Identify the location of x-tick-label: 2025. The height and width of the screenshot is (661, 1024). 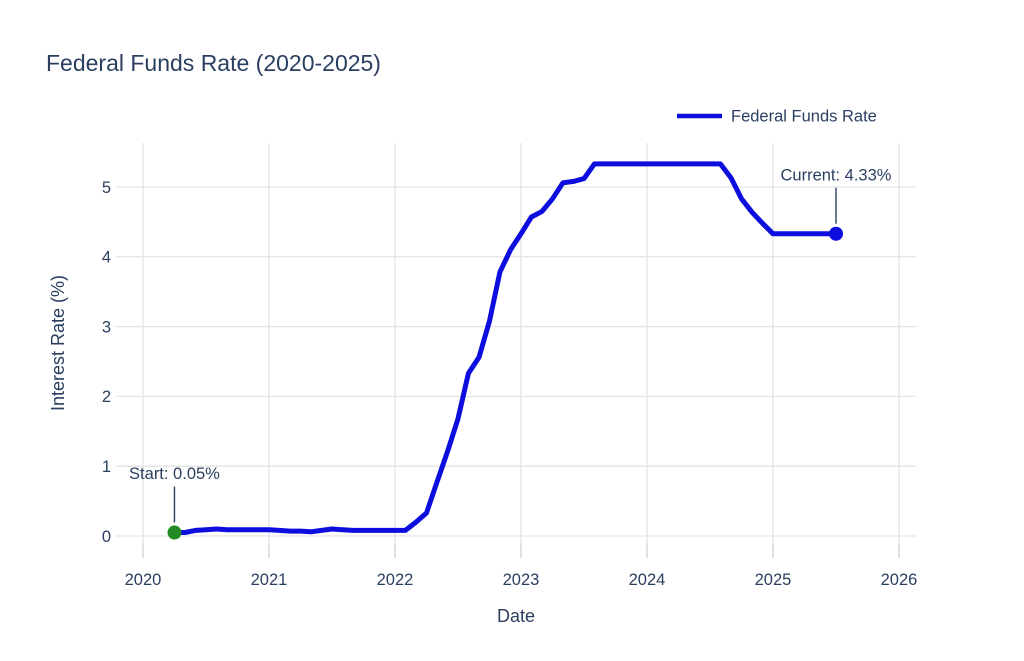
(773, 580).